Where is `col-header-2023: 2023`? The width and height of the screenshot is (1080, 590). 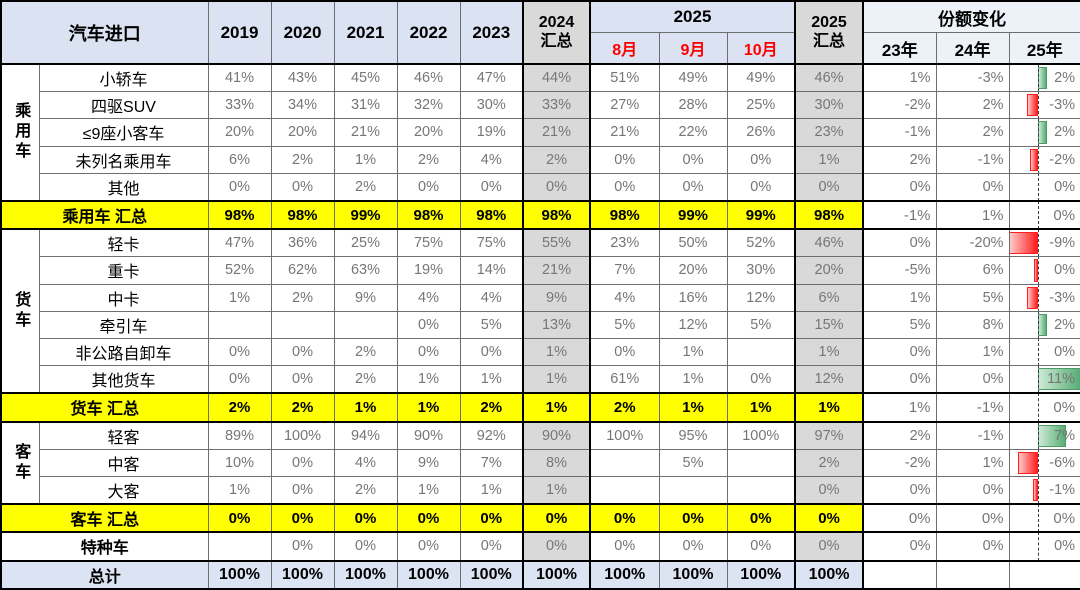 col-header-2023: 2023 is located at coordinates (491, 32).